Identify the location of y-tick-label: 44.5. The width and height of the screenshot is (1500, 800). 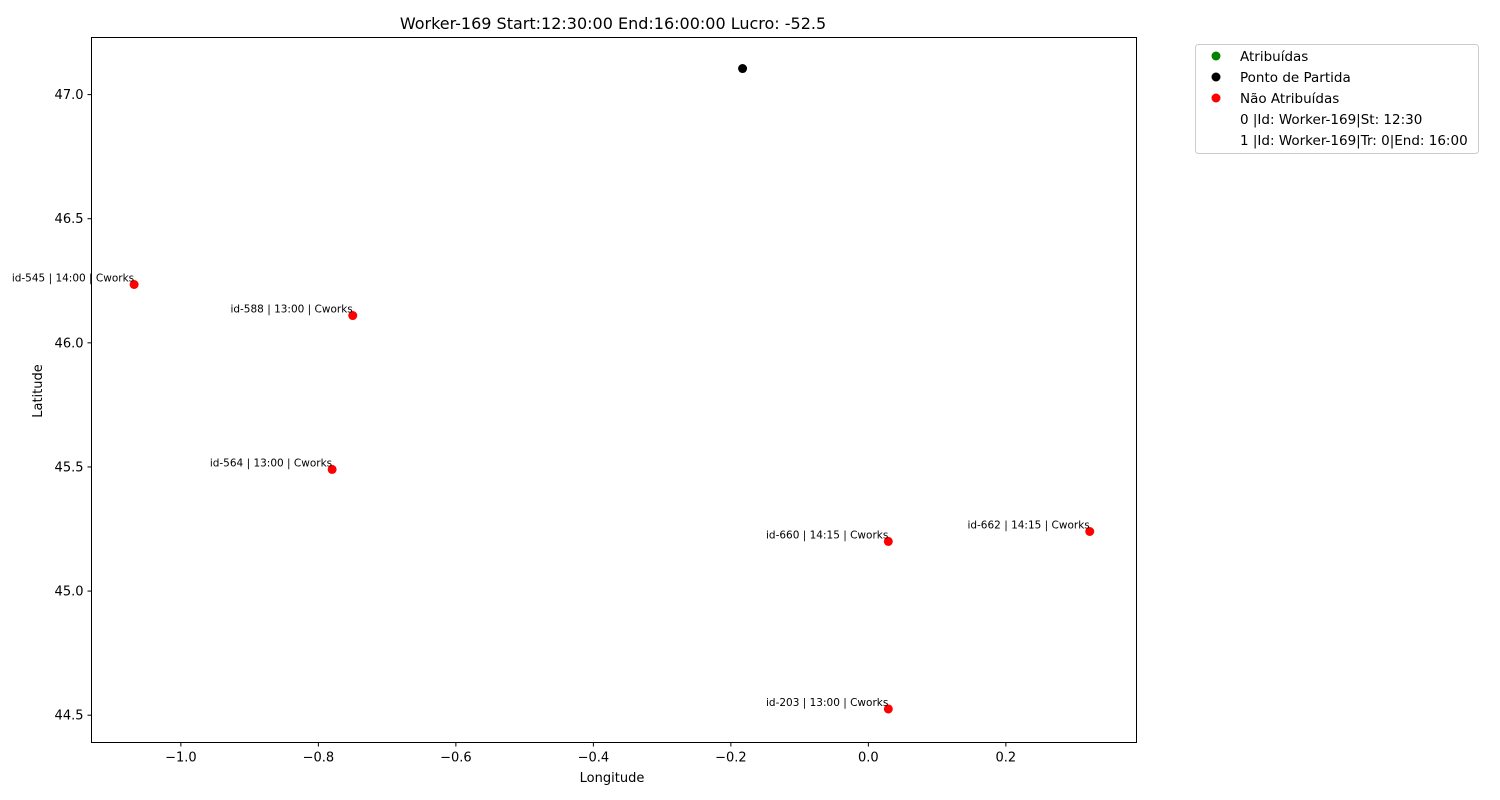
(69, 716).